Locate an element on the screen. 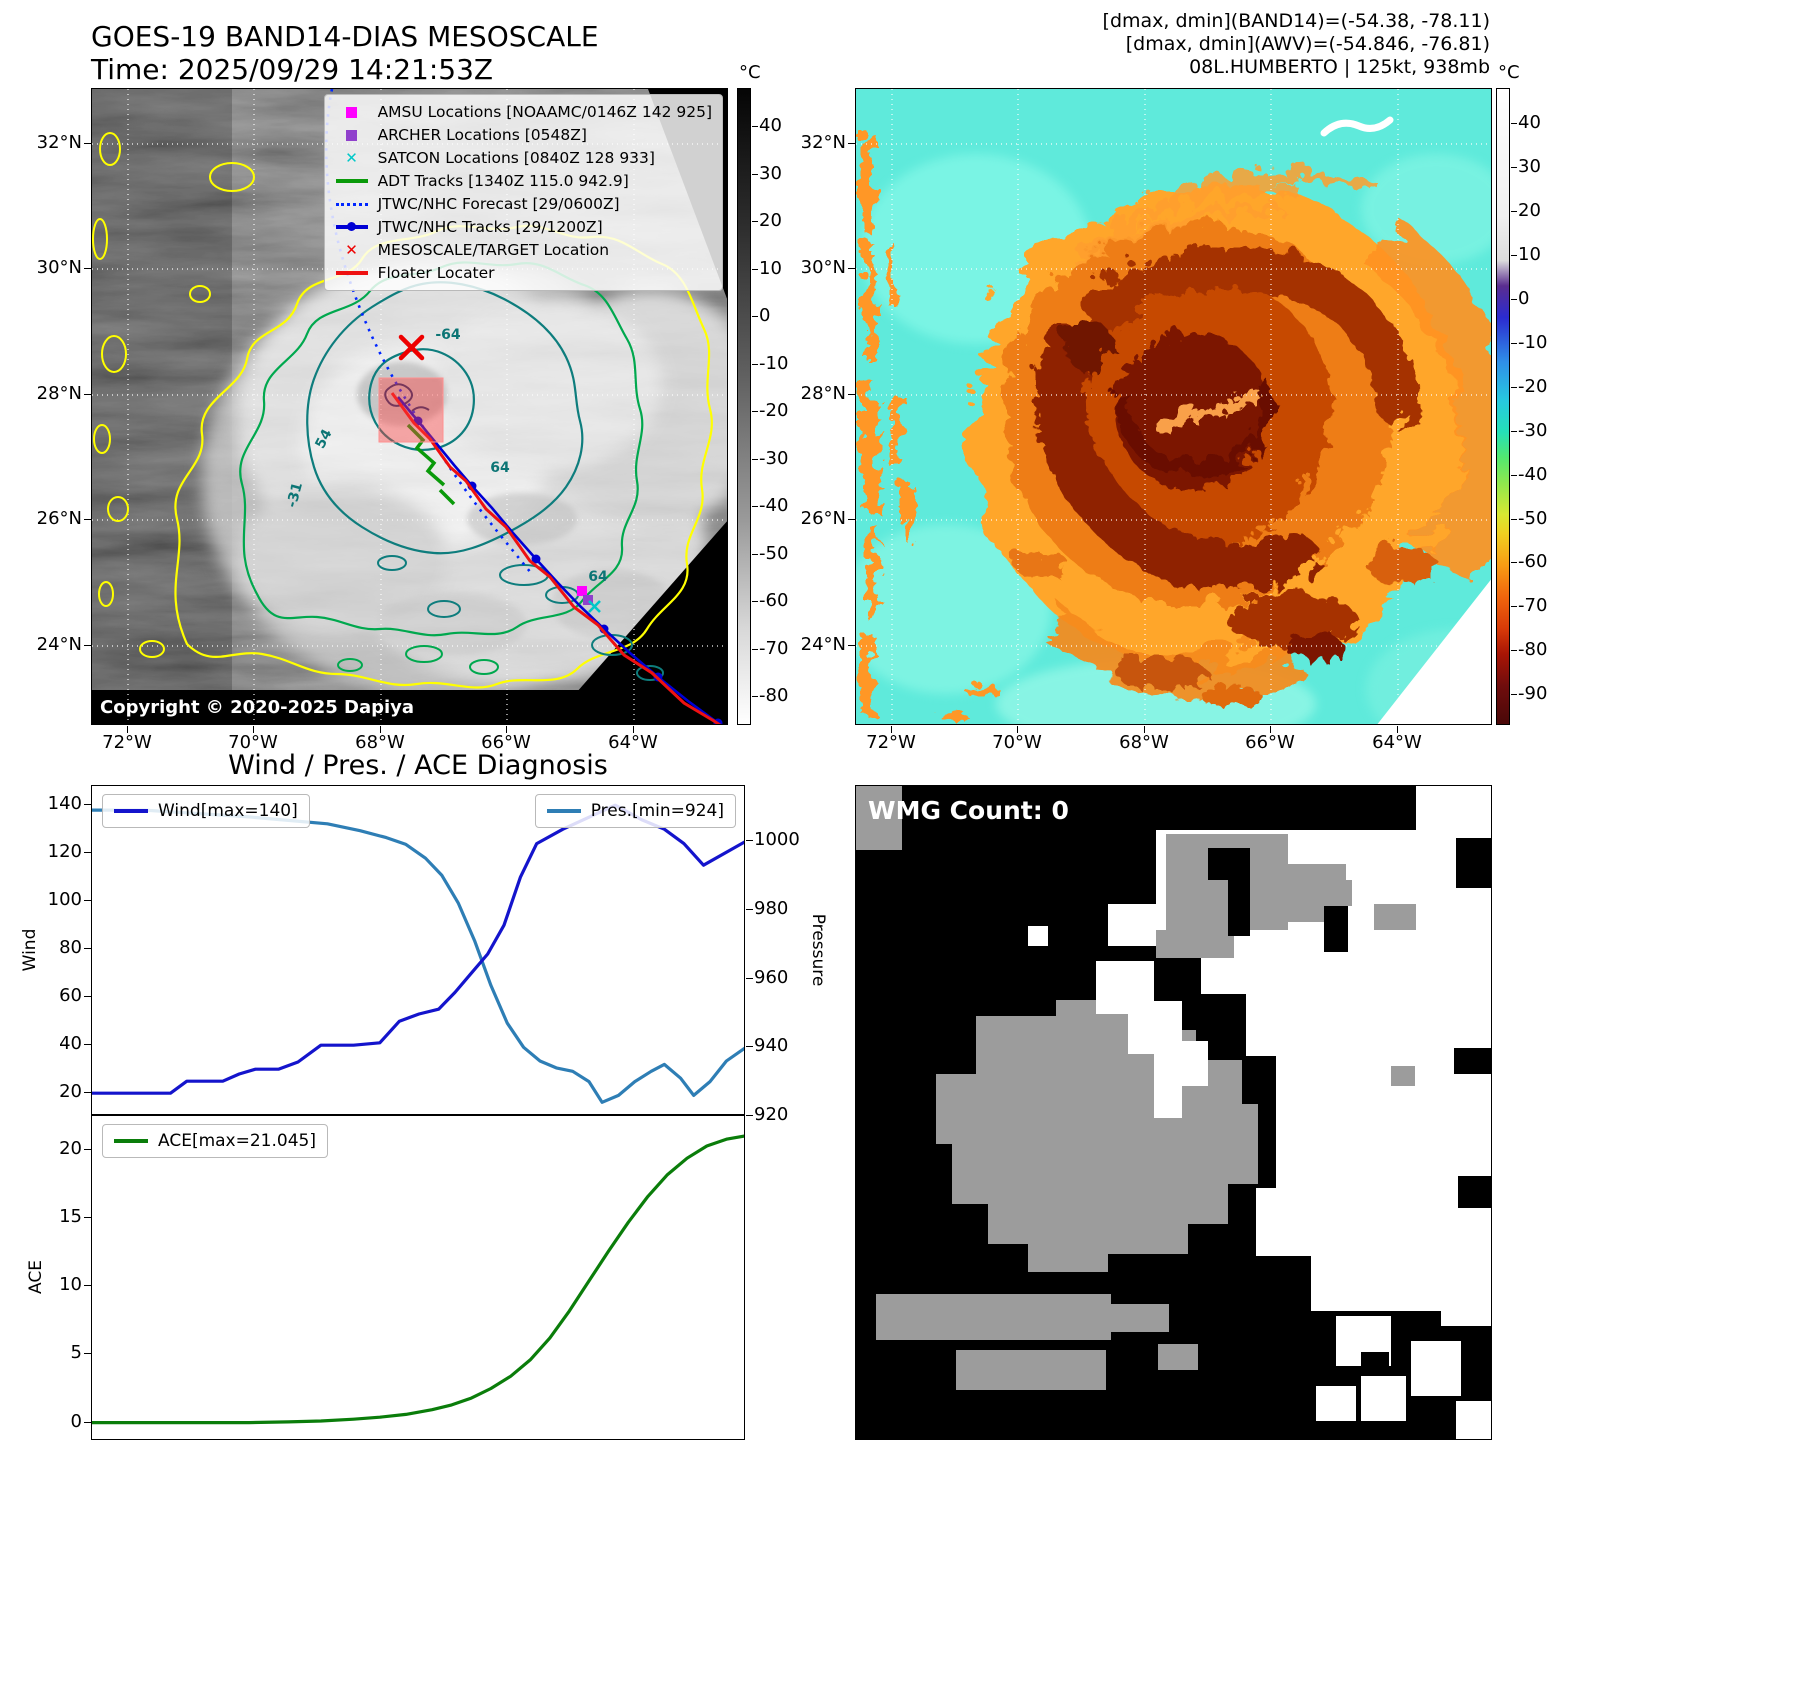 The height and width of the screenshot is (1690, 1797). pressure-tick-label: 1000 is located at coordinates (777, 839).